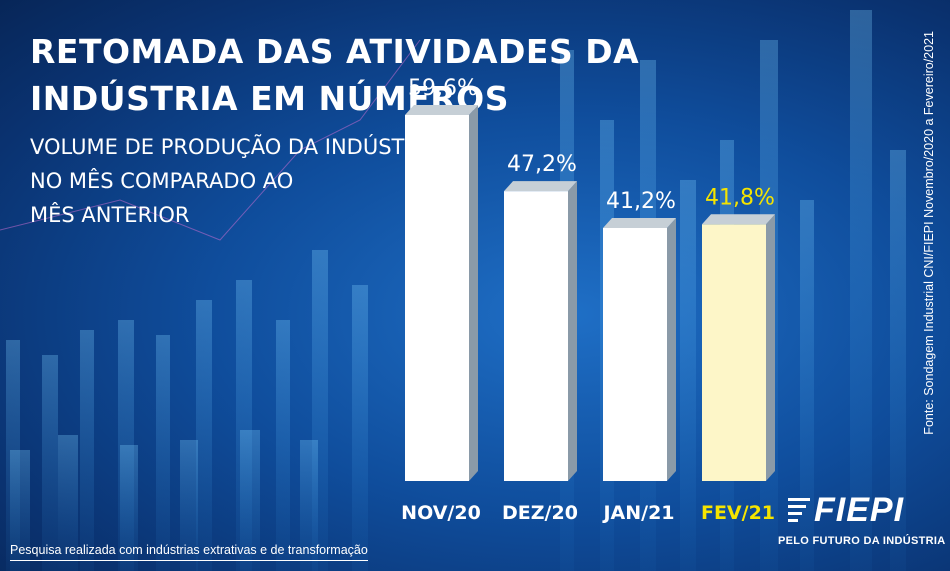 The height and width of the screenshot is (571, 950). Describe the element at coordinates (862, 541) in the screenshot. I see `logo-tagline: PELO FUTURO DA INDÚSTRIA` at that location.